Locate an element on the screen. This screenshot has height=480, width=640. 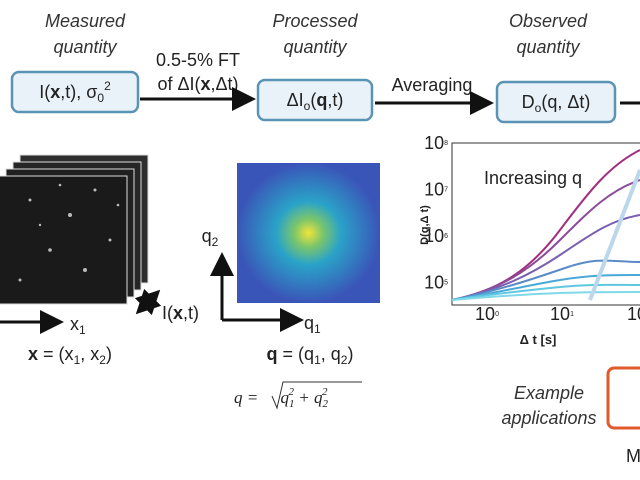
tick-label: 10⁰ is located at coordinates (487, 314).